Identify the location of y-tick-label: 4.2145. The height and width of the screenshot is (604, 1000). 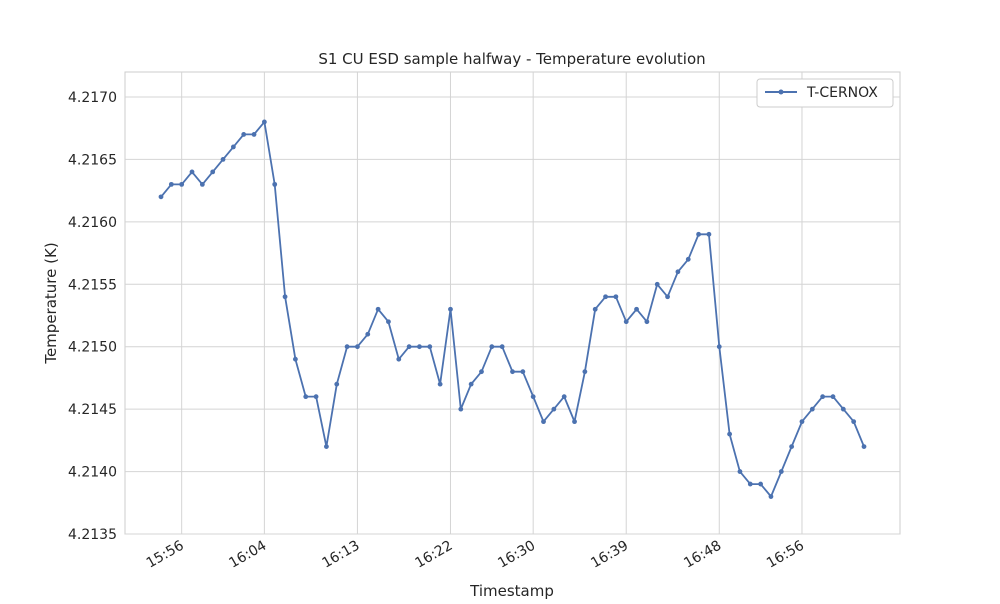
(92, 410).